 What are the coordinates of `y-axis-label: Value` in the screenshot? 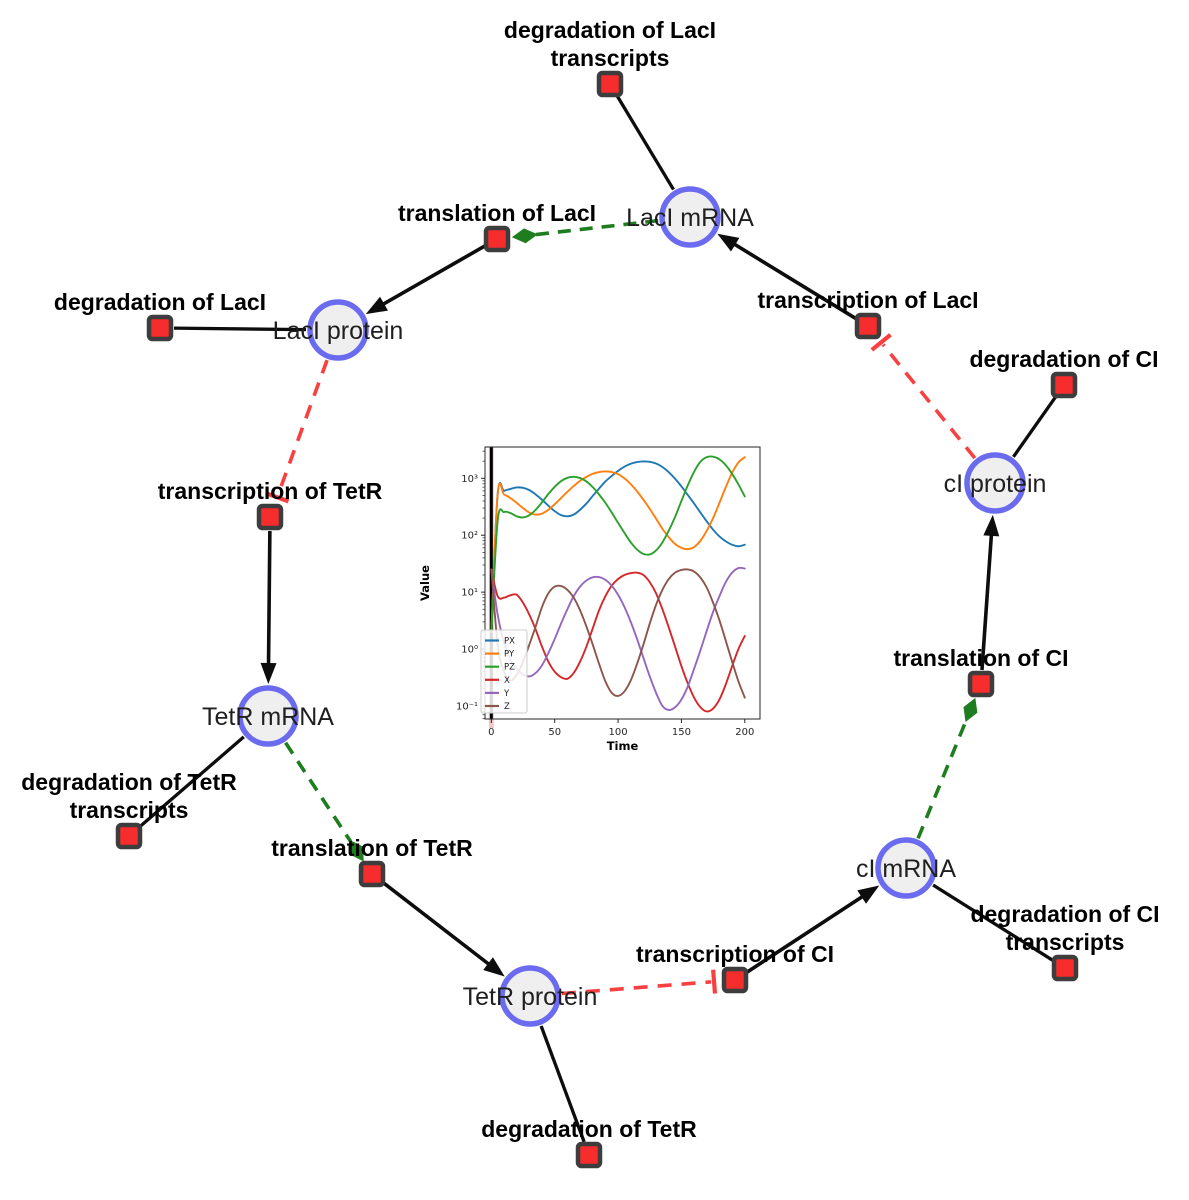 It's located at (425, 583).